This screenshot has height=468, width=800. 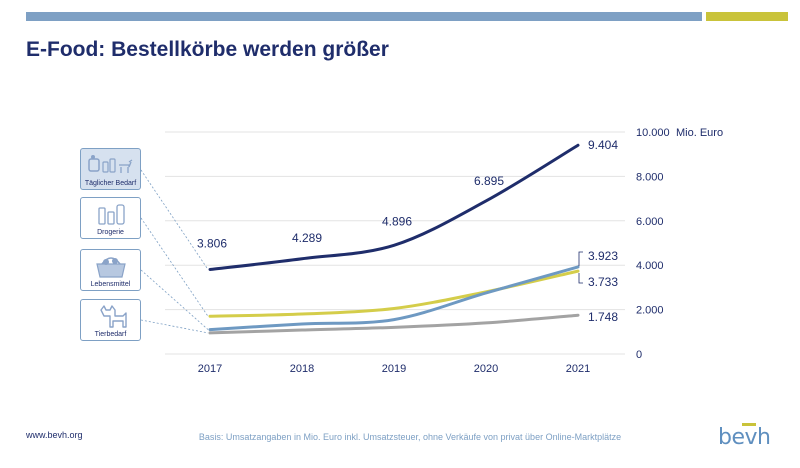 I want to click on data-label: 9.404, so click(x=603, y=145).